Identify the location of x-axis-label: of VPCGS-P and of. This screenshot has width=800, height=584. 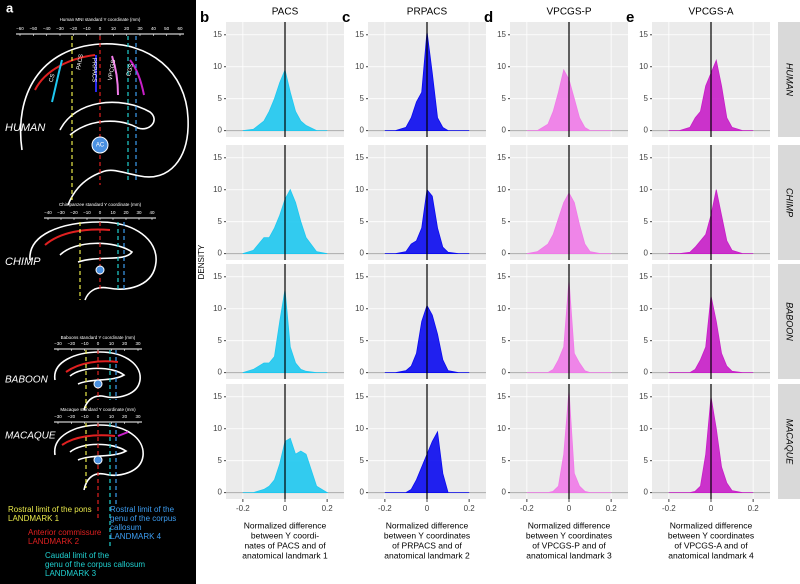
(569, 545).